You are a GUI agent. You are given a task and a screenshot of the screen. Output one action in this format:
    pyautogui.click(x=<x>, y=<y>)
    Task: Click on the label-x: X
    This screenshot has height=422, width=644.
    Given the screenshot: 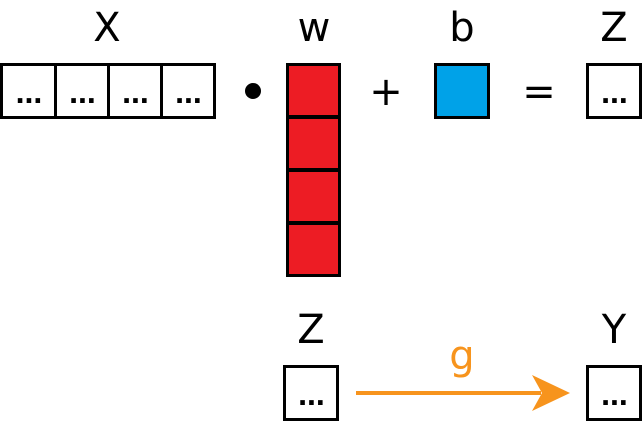 What is the action you would take?
    pyautogui.click(x=107, y=28)
    